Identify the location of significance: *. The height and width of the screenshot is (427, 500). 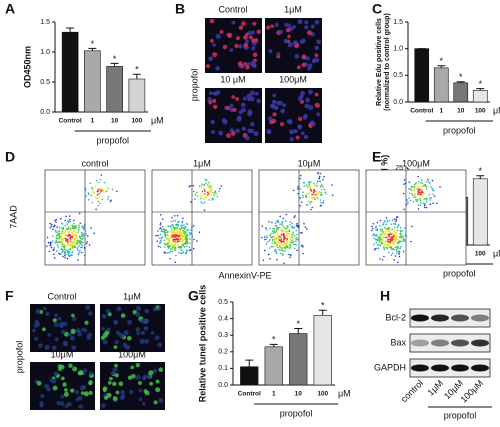
(480, 84).